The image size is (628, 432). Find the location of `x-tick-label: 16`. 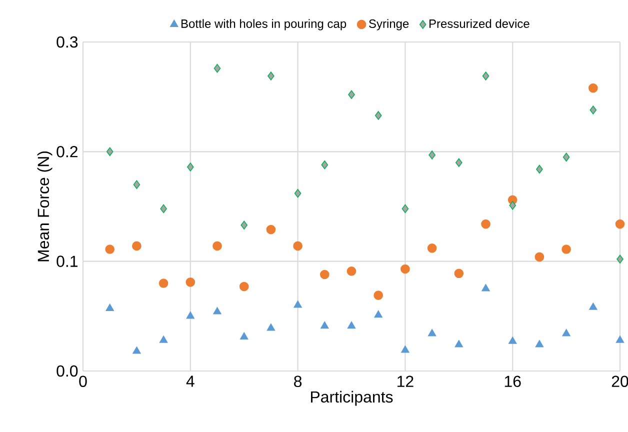

x-tick-label: 16 is located at coordinates (512, 382).